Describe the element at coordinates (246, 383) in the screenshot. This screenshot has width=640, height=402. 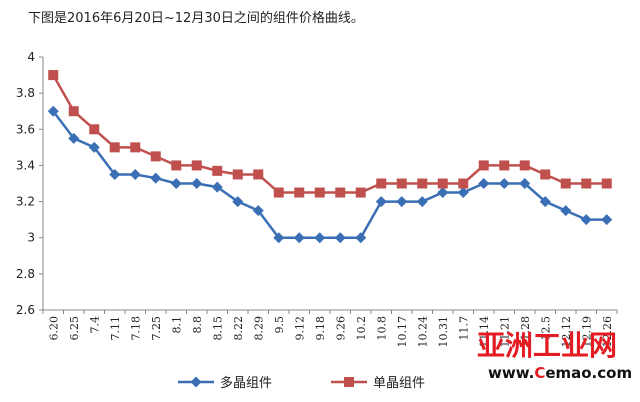
I see `legend-label: 多晶组件` at that location.